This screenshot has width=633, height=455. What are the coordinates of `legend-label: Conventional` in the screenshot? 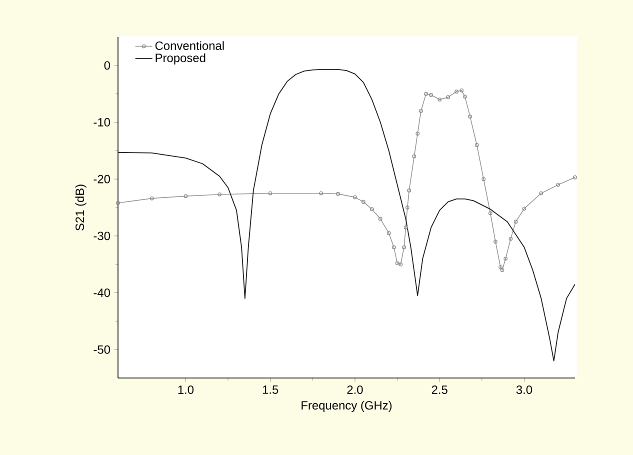 It's located at (189, 45).